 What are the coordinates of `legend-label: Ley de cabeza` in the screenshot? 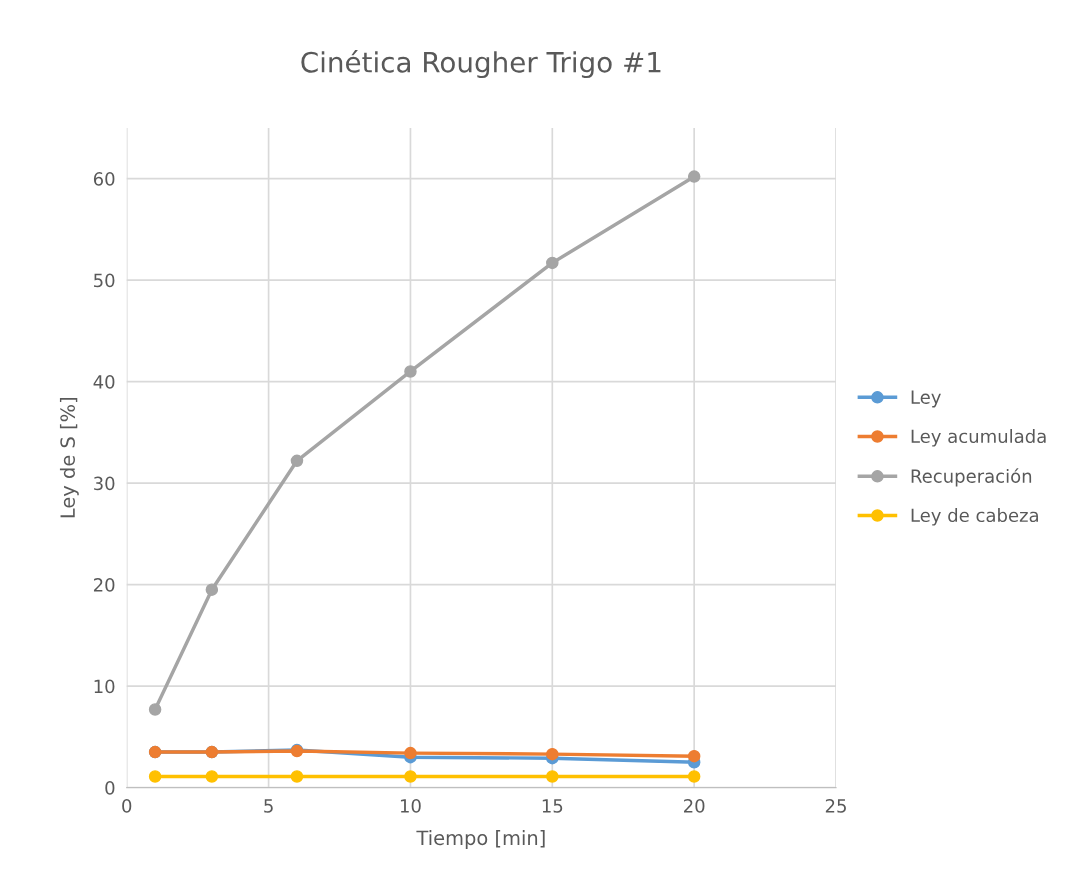 It's located at (974, 517).